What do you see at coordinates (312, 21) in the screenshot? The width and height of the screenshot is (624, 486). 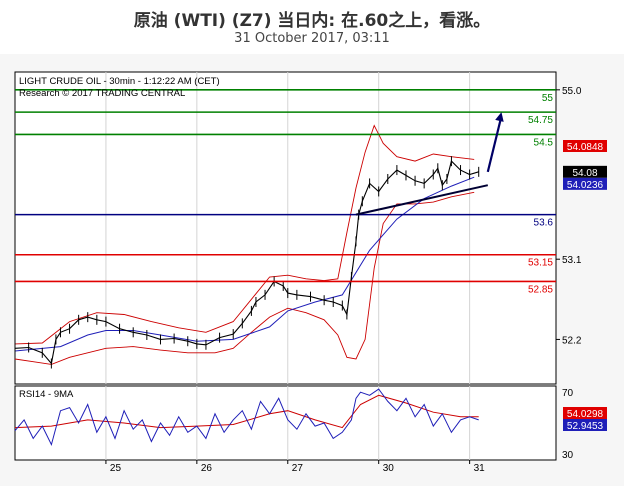 I see `page-title: 原油 (WTI) (Z7) 当日内: 在.60之上，看涨。` at bounding box center [312, 21].